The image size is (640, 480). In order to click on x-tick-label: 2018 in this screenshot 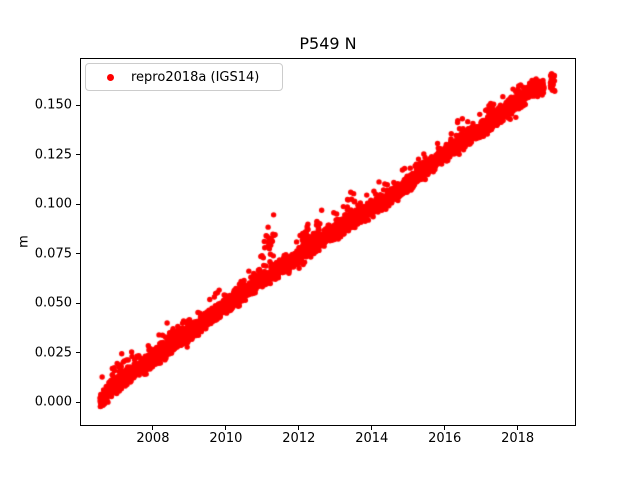, I will do `click(518, 438)`.